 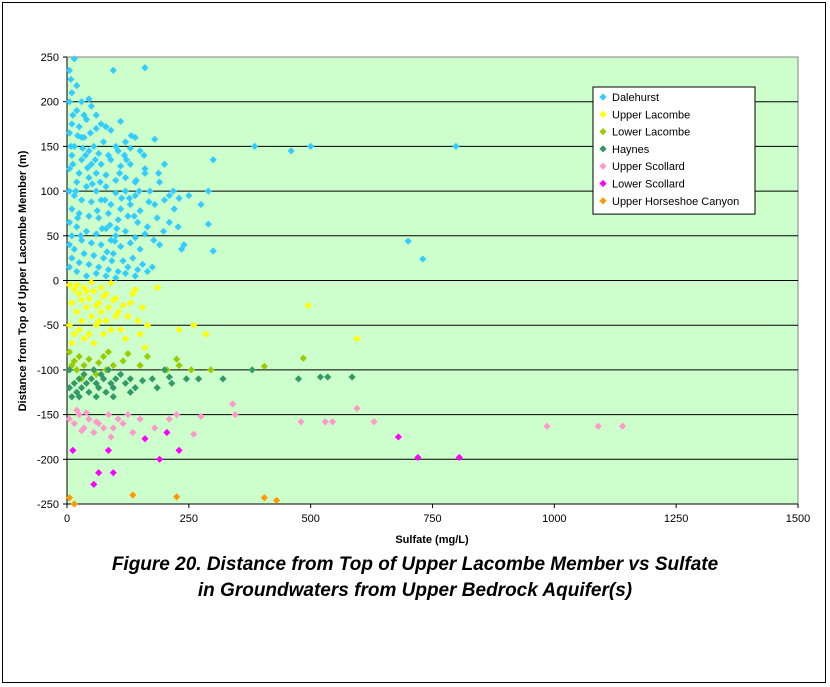 I want to click on y-tick-label: -150, so click(x=48, y=416).